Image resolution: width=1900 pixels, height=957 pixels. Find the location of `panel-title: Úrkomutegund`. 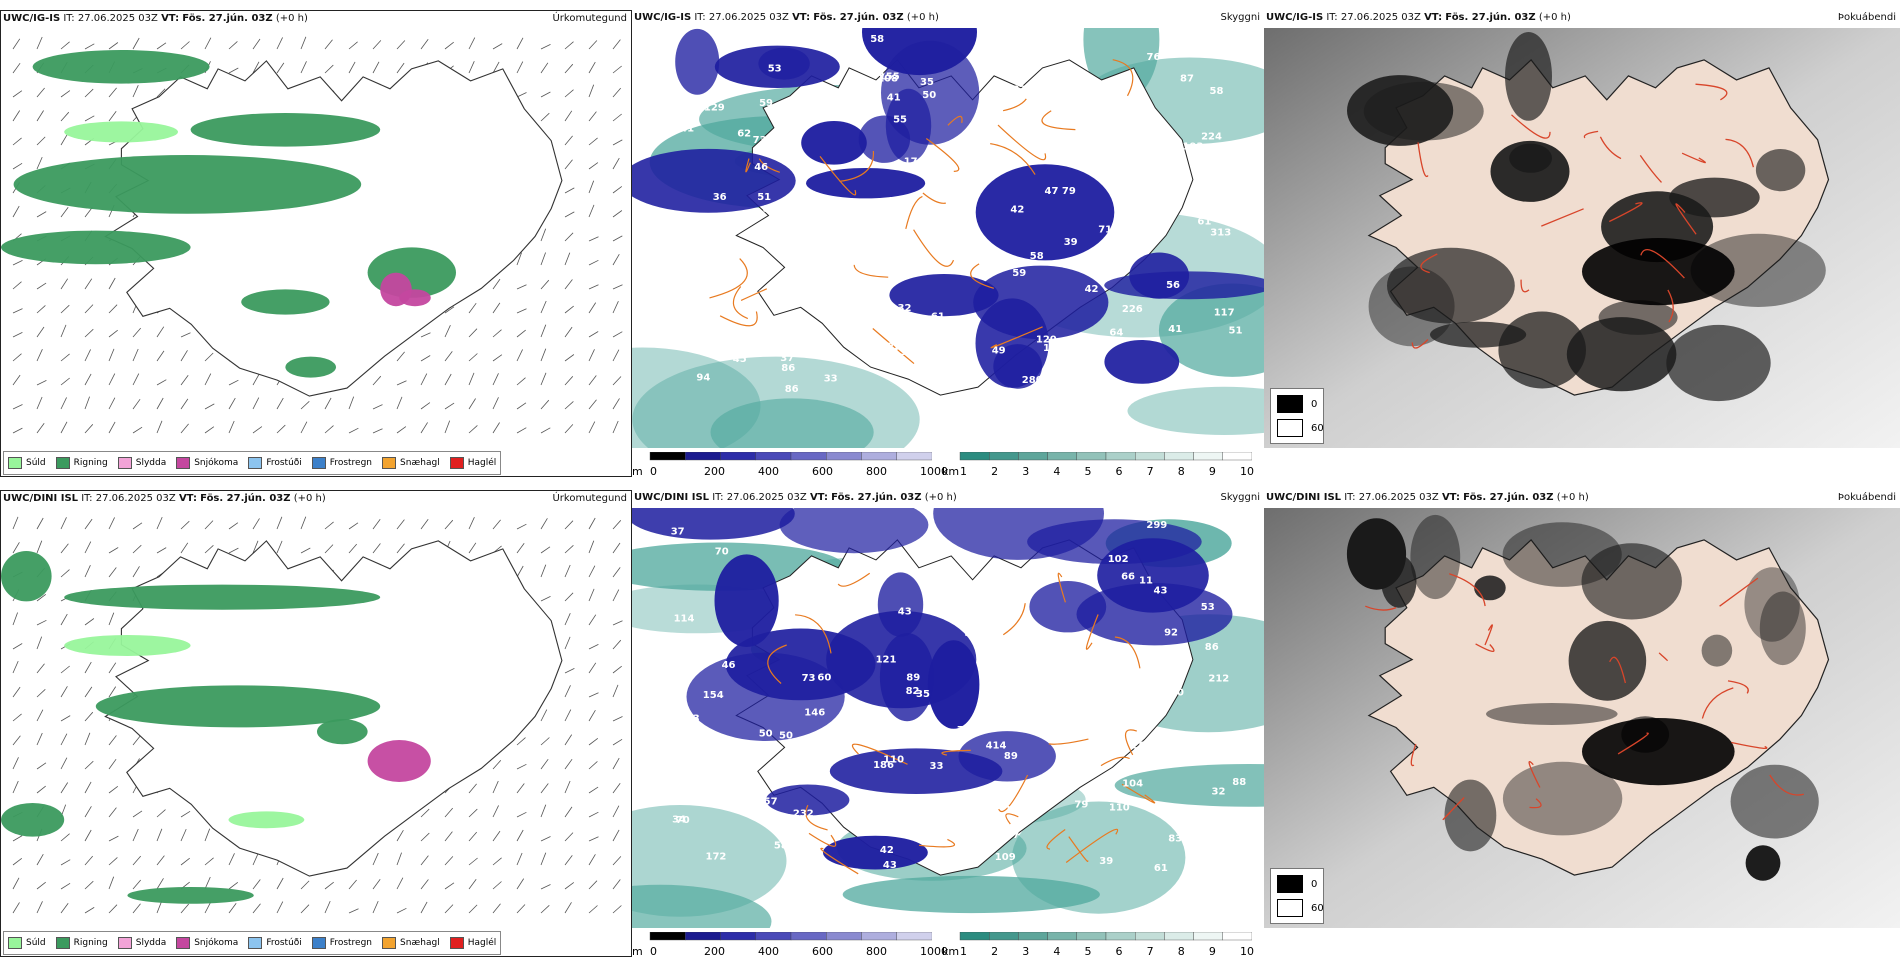

panel-title: Úrkomutegund is located at coordinates (589, 498).